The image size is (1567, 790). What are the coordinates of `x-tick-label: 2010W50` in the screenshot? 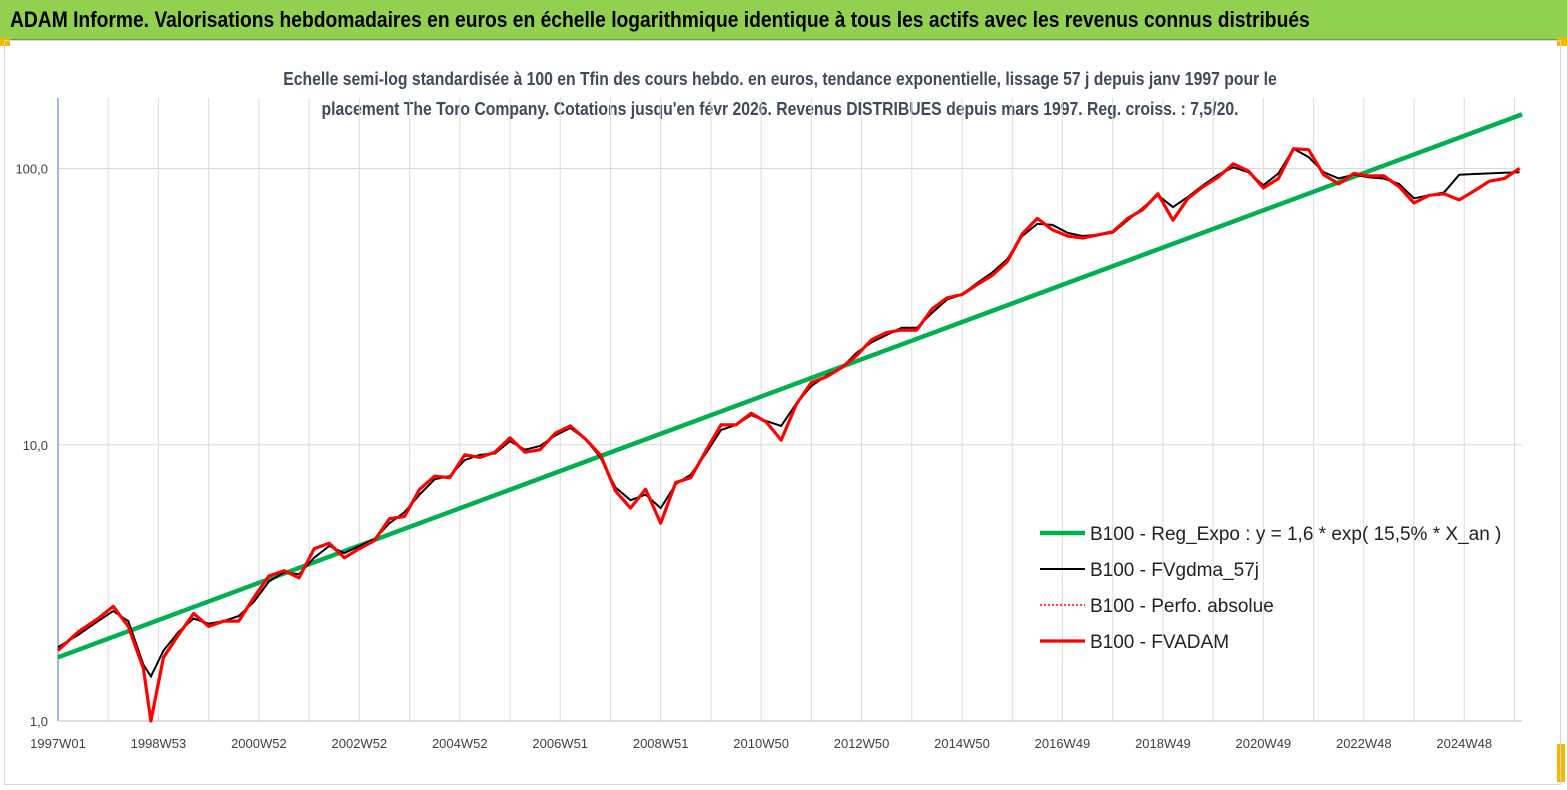 It's located at (761, 743).